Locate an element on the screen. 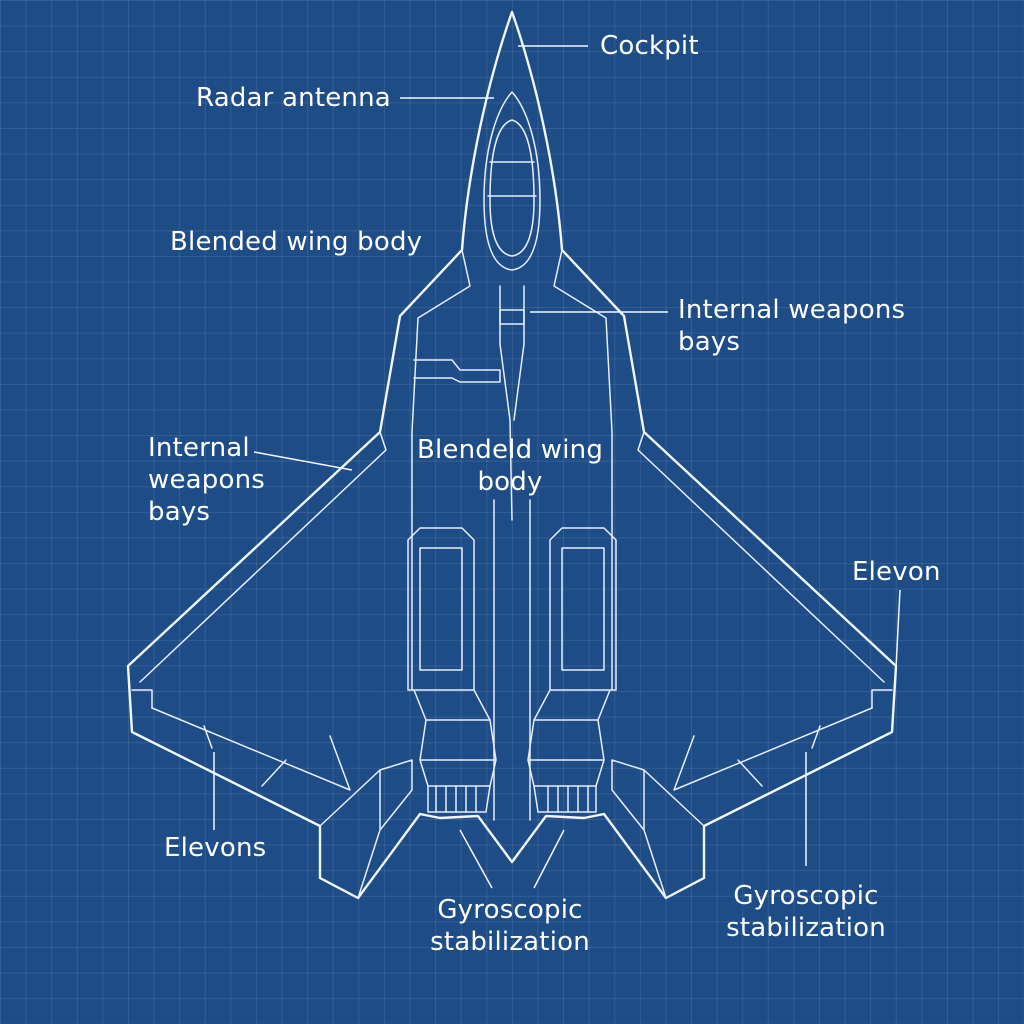 This screenshot has height=1024, width=1024. right-engine-nozzle is located at coordinates (569, 751).